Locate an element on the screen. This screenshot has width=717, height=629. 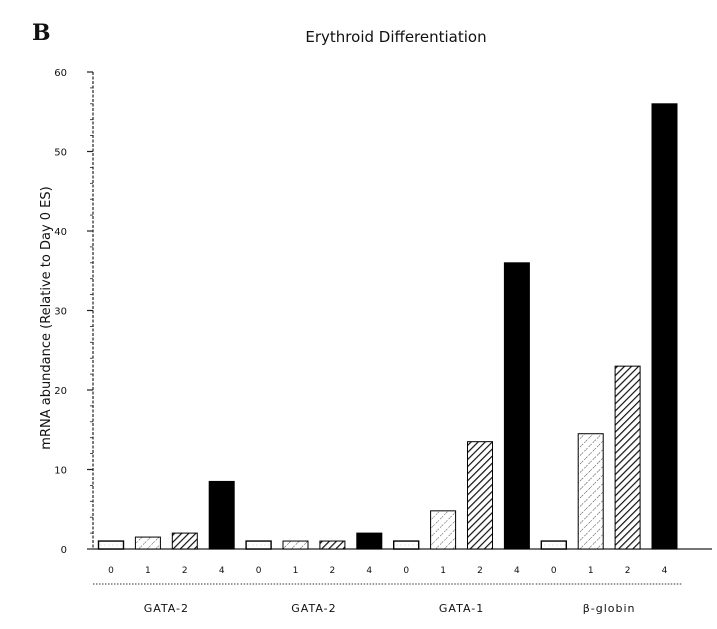
y-tick-label: 60 is located at coordinates (60, 73).